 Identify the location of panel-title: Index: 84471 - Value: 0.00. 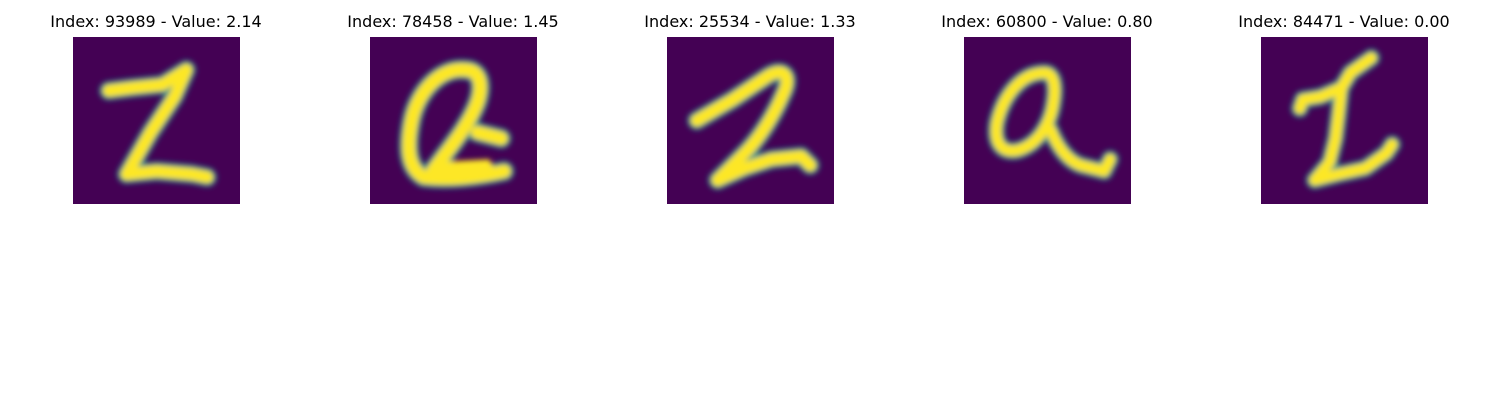
(1344, 21).